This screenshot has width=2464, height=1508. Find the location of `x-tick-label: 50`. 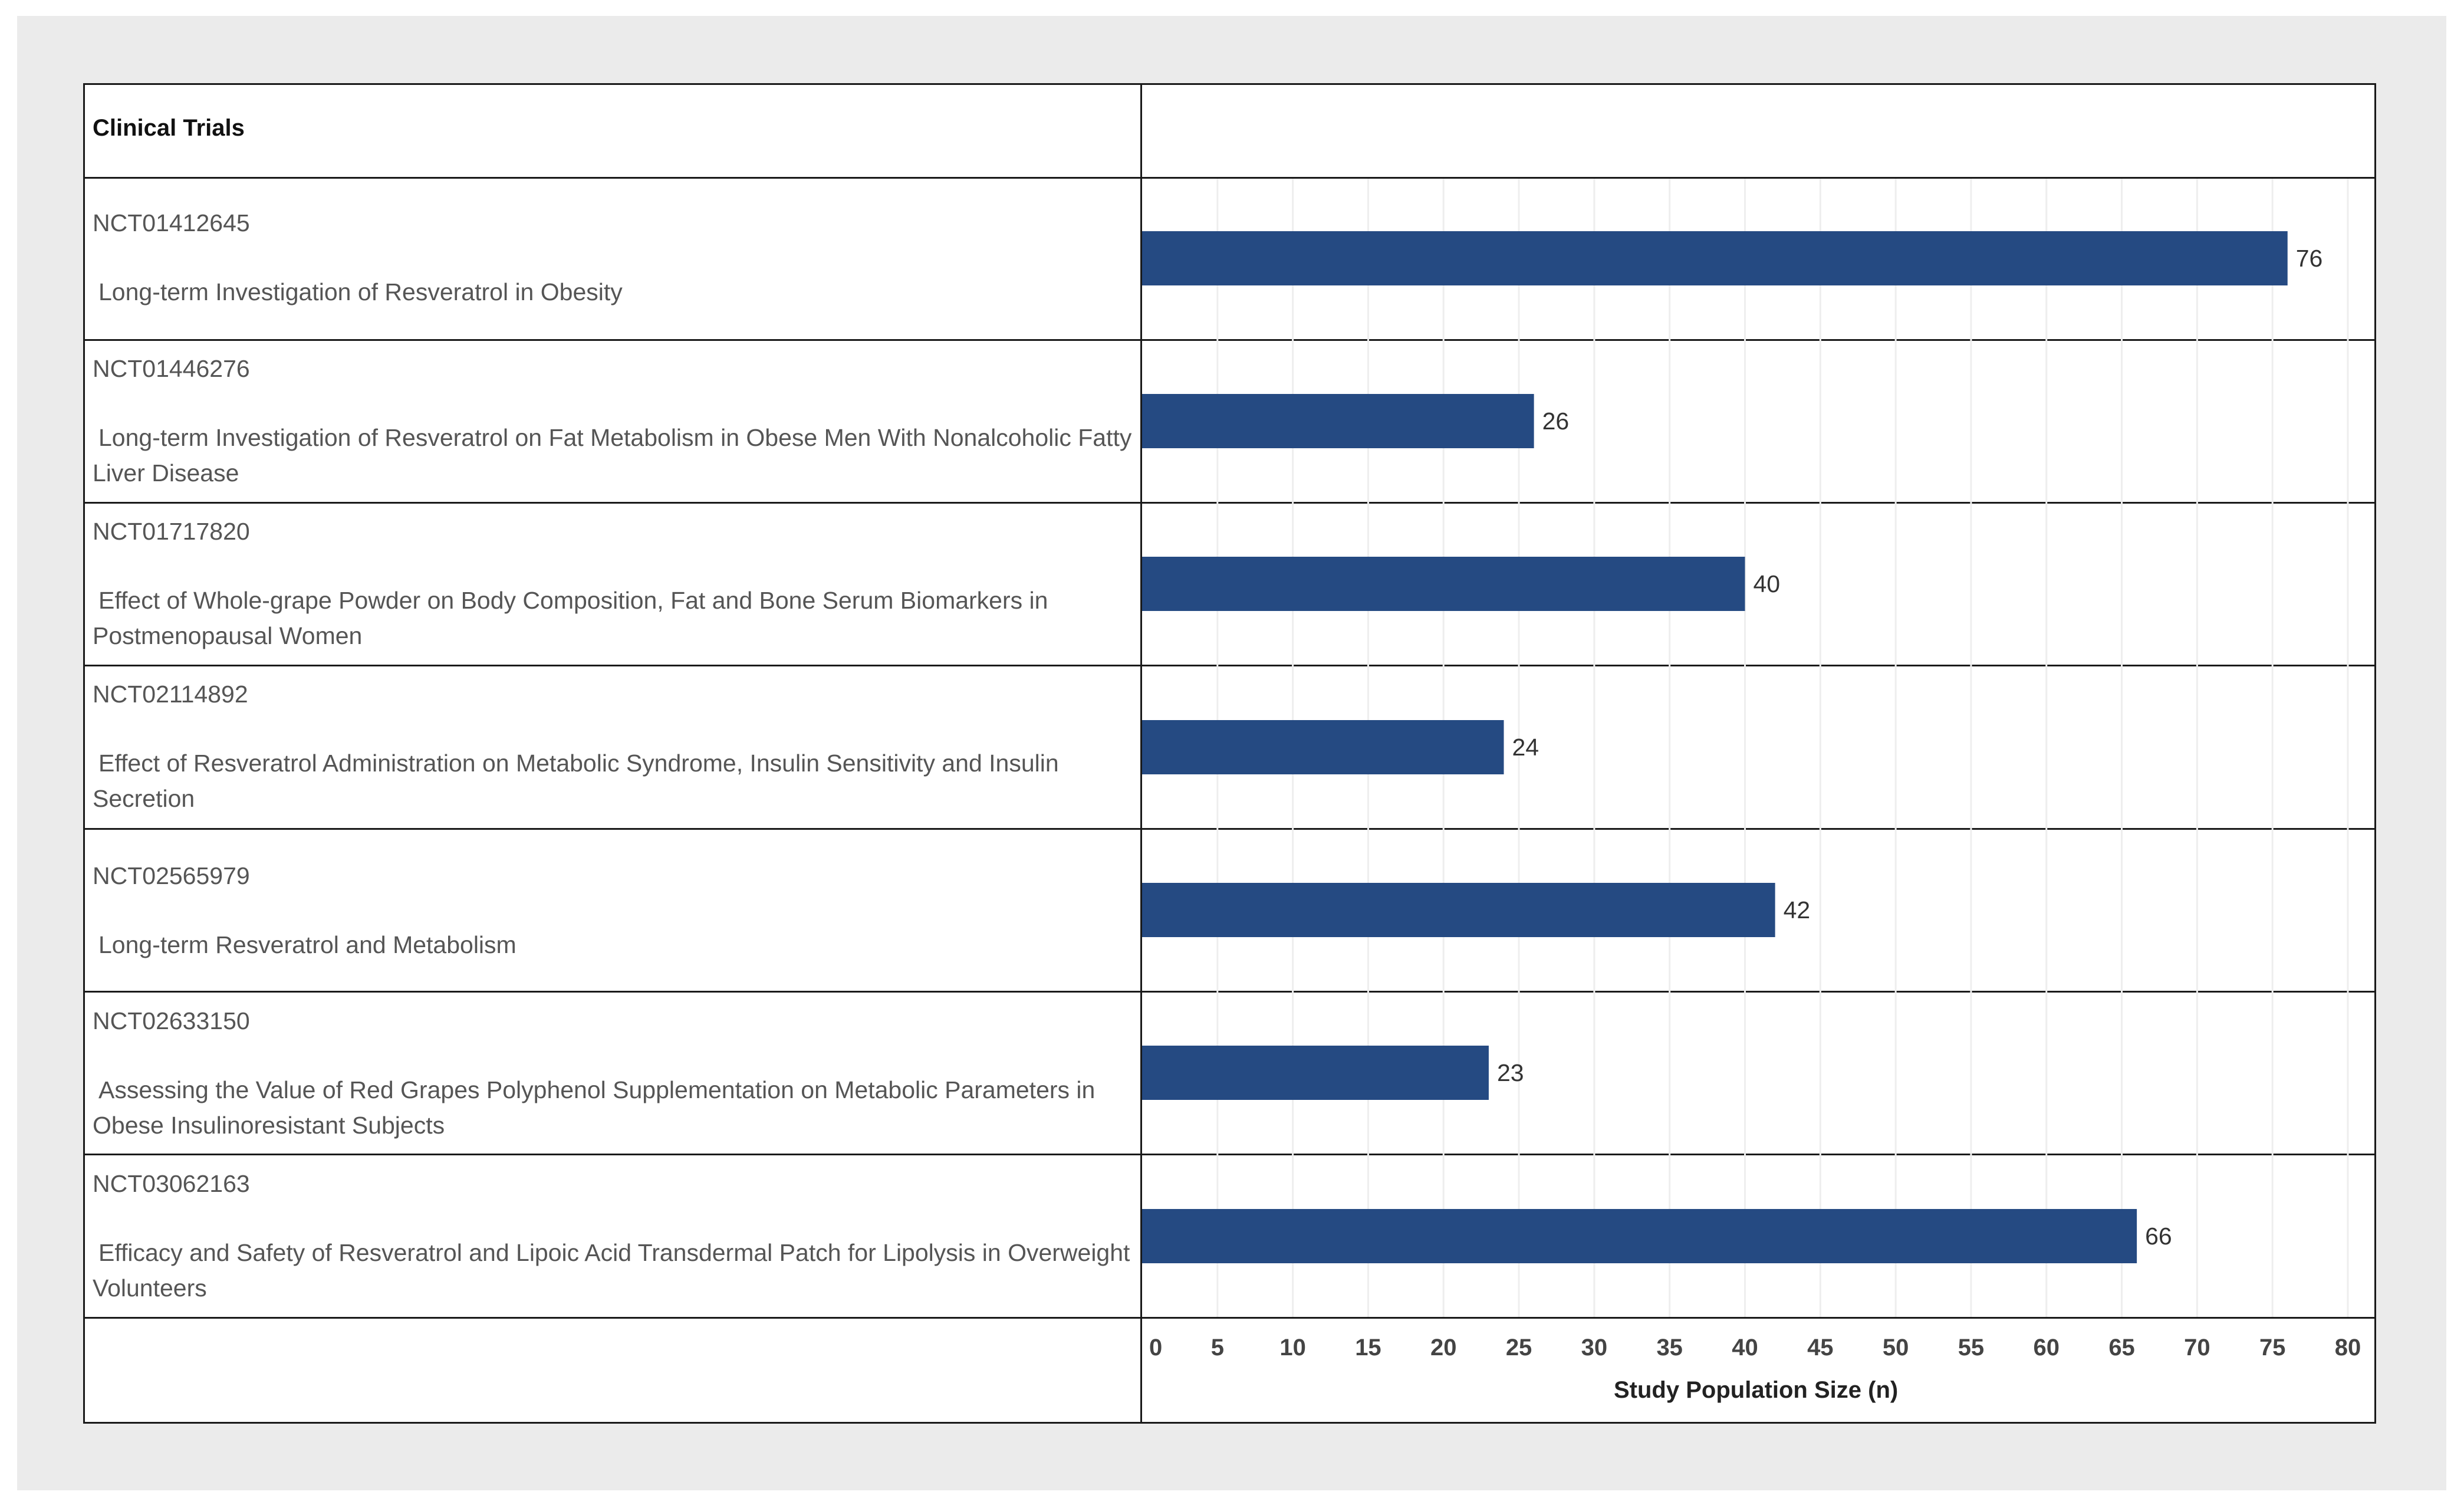

x-tick-label: 50 is located at coordinates (1896, 1348).